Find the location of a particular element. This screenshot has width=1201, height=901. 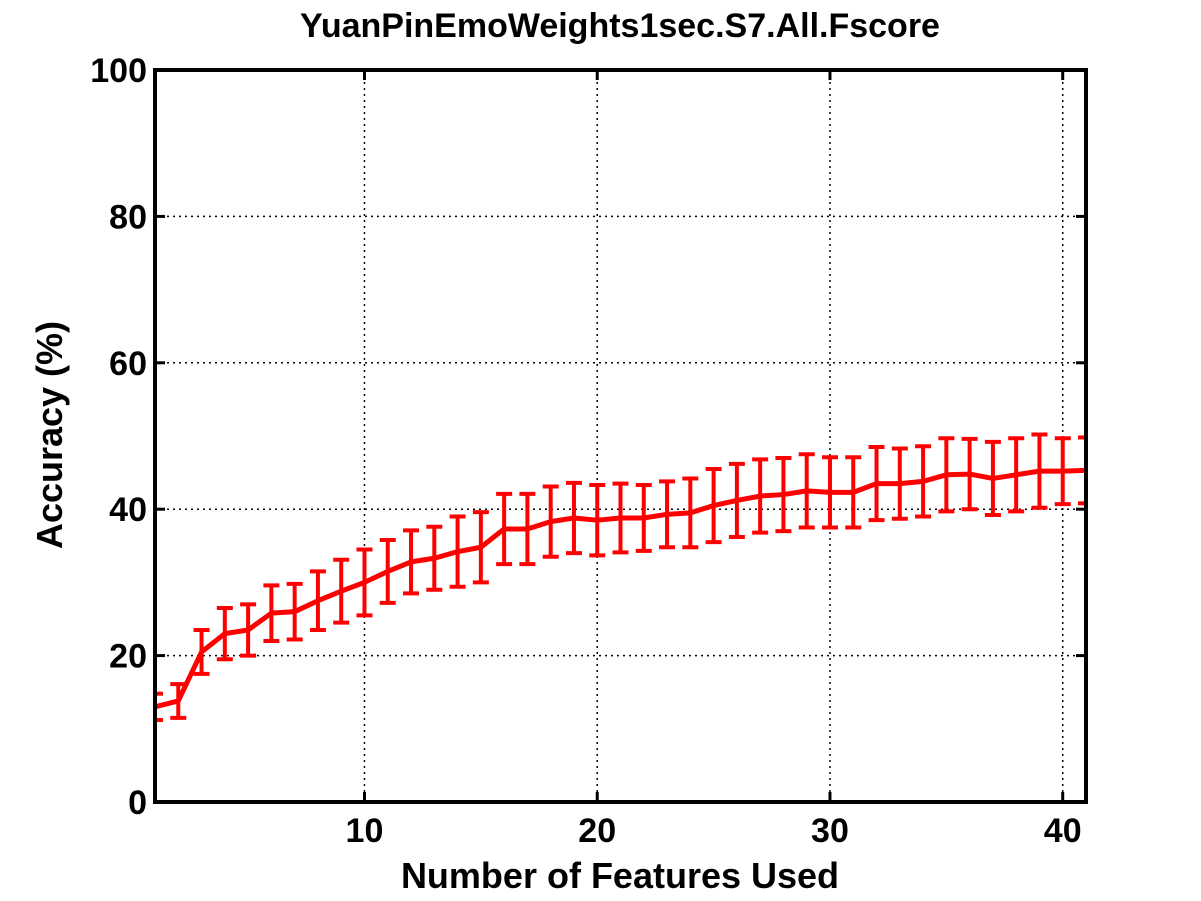

x-tick-label: 40 is located at coordinates (1063, 831).